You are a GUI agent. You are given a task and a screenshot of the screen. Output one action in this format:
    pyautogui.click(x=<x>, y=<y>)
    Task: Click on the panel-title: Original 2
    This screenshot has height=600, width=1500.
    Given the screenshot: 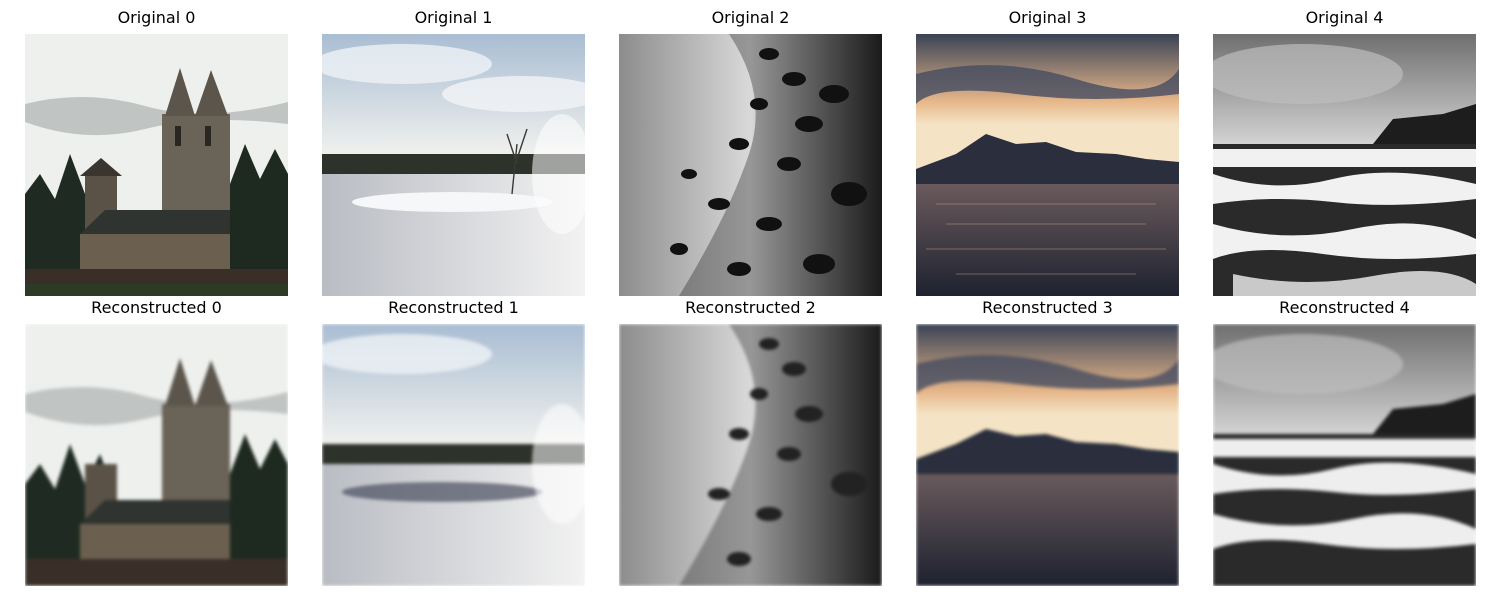 What is the action you would take?
    pyautogui.click(x=750, y=17)
    